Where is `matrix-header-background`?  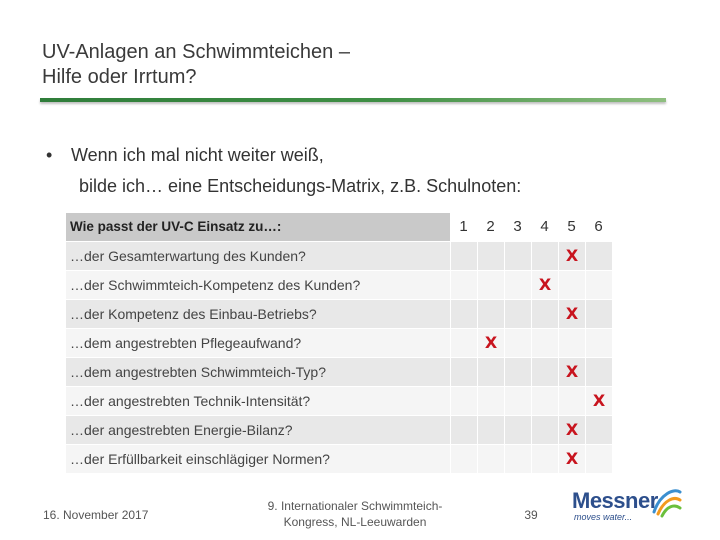 matrix-header-background is located at coordinates (258, 227).